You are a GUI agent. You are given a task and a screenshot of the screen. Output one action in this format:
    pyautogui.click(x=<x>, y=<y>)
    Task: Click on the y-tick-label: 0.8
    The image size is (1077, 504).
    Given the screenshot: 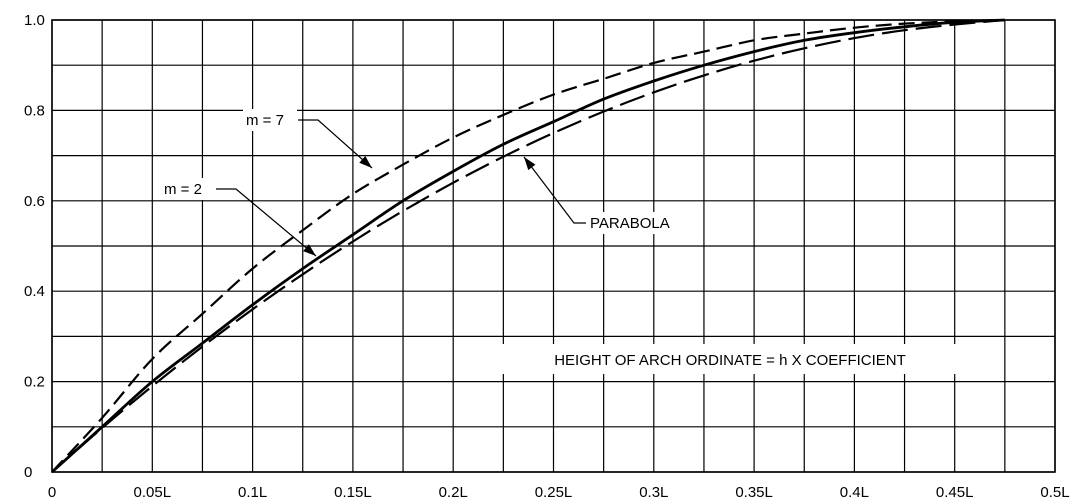 What is the action you would take?
    pyautogui.click(x=34, y=110)
    